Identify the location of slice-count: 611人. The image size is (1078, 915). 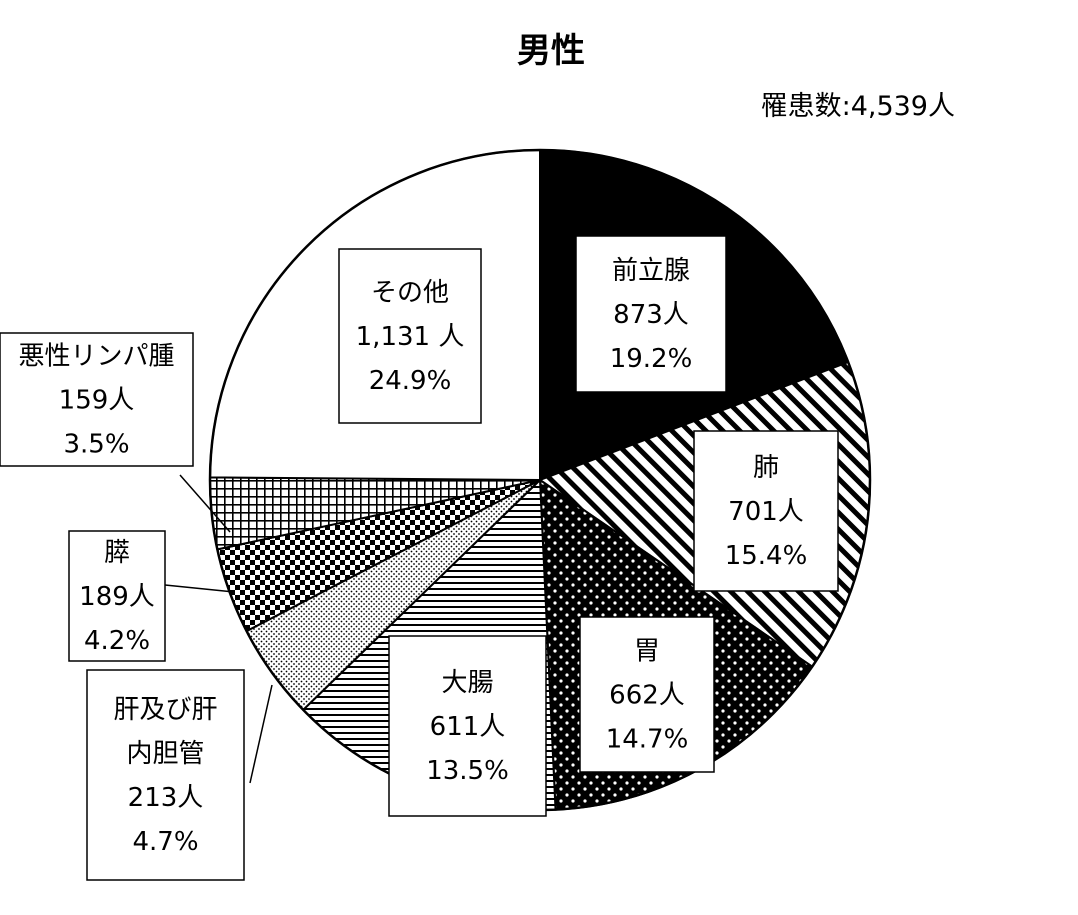
(468, 727).